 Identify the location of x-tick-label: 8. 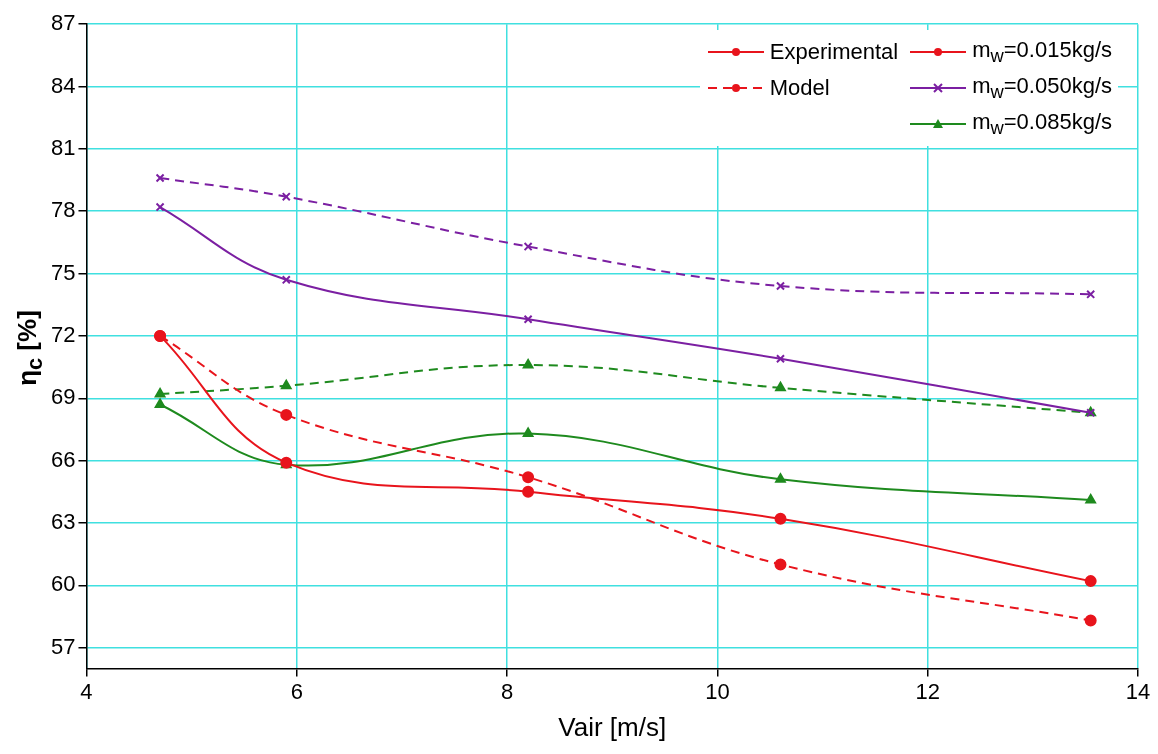
(507, 691).